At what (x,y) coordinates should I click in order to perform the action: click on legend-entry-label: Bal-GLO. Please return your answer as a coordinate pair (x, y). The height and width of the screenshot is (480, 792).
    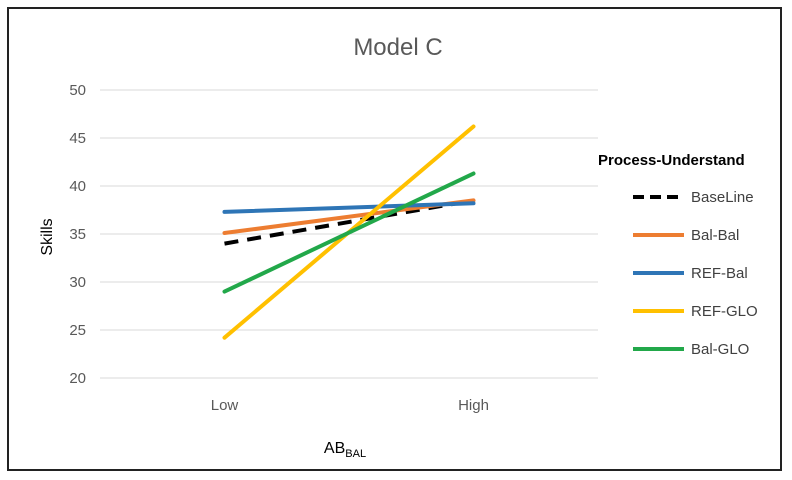
    Looking at the image, I should click on (720, 349).